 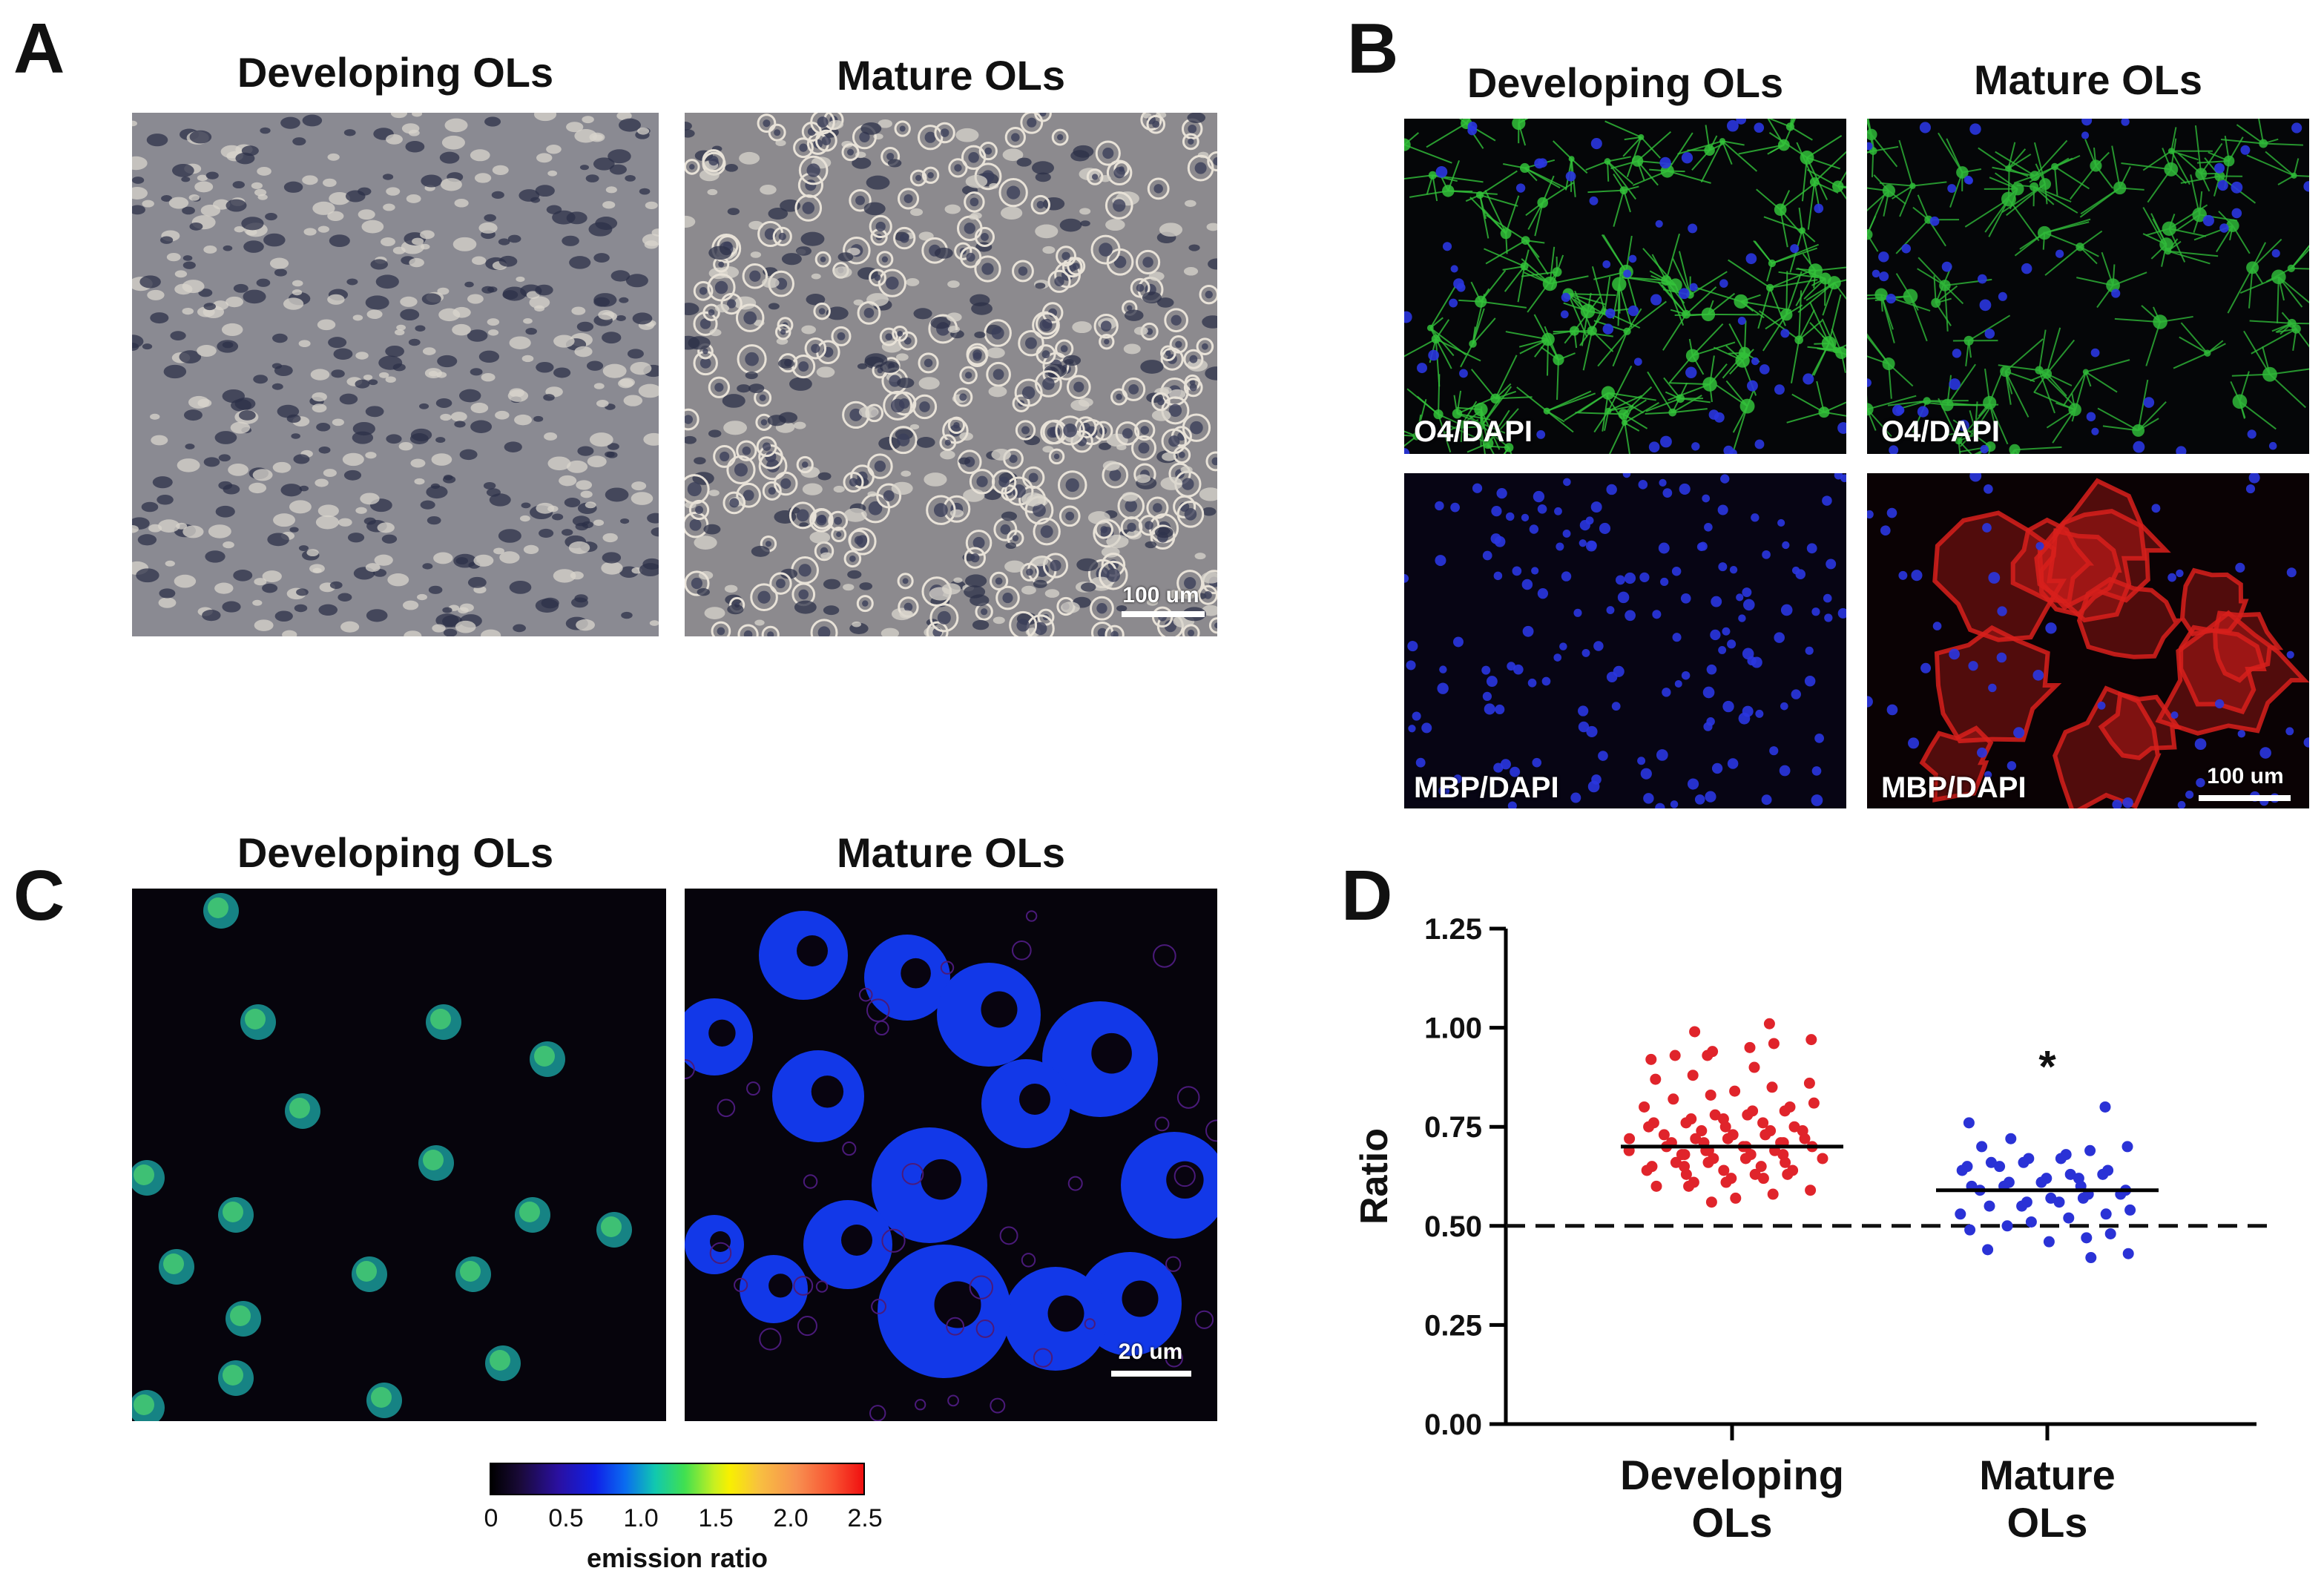 I want to click on colorbar-tick: 1.0, so click(x=641, y=1518).